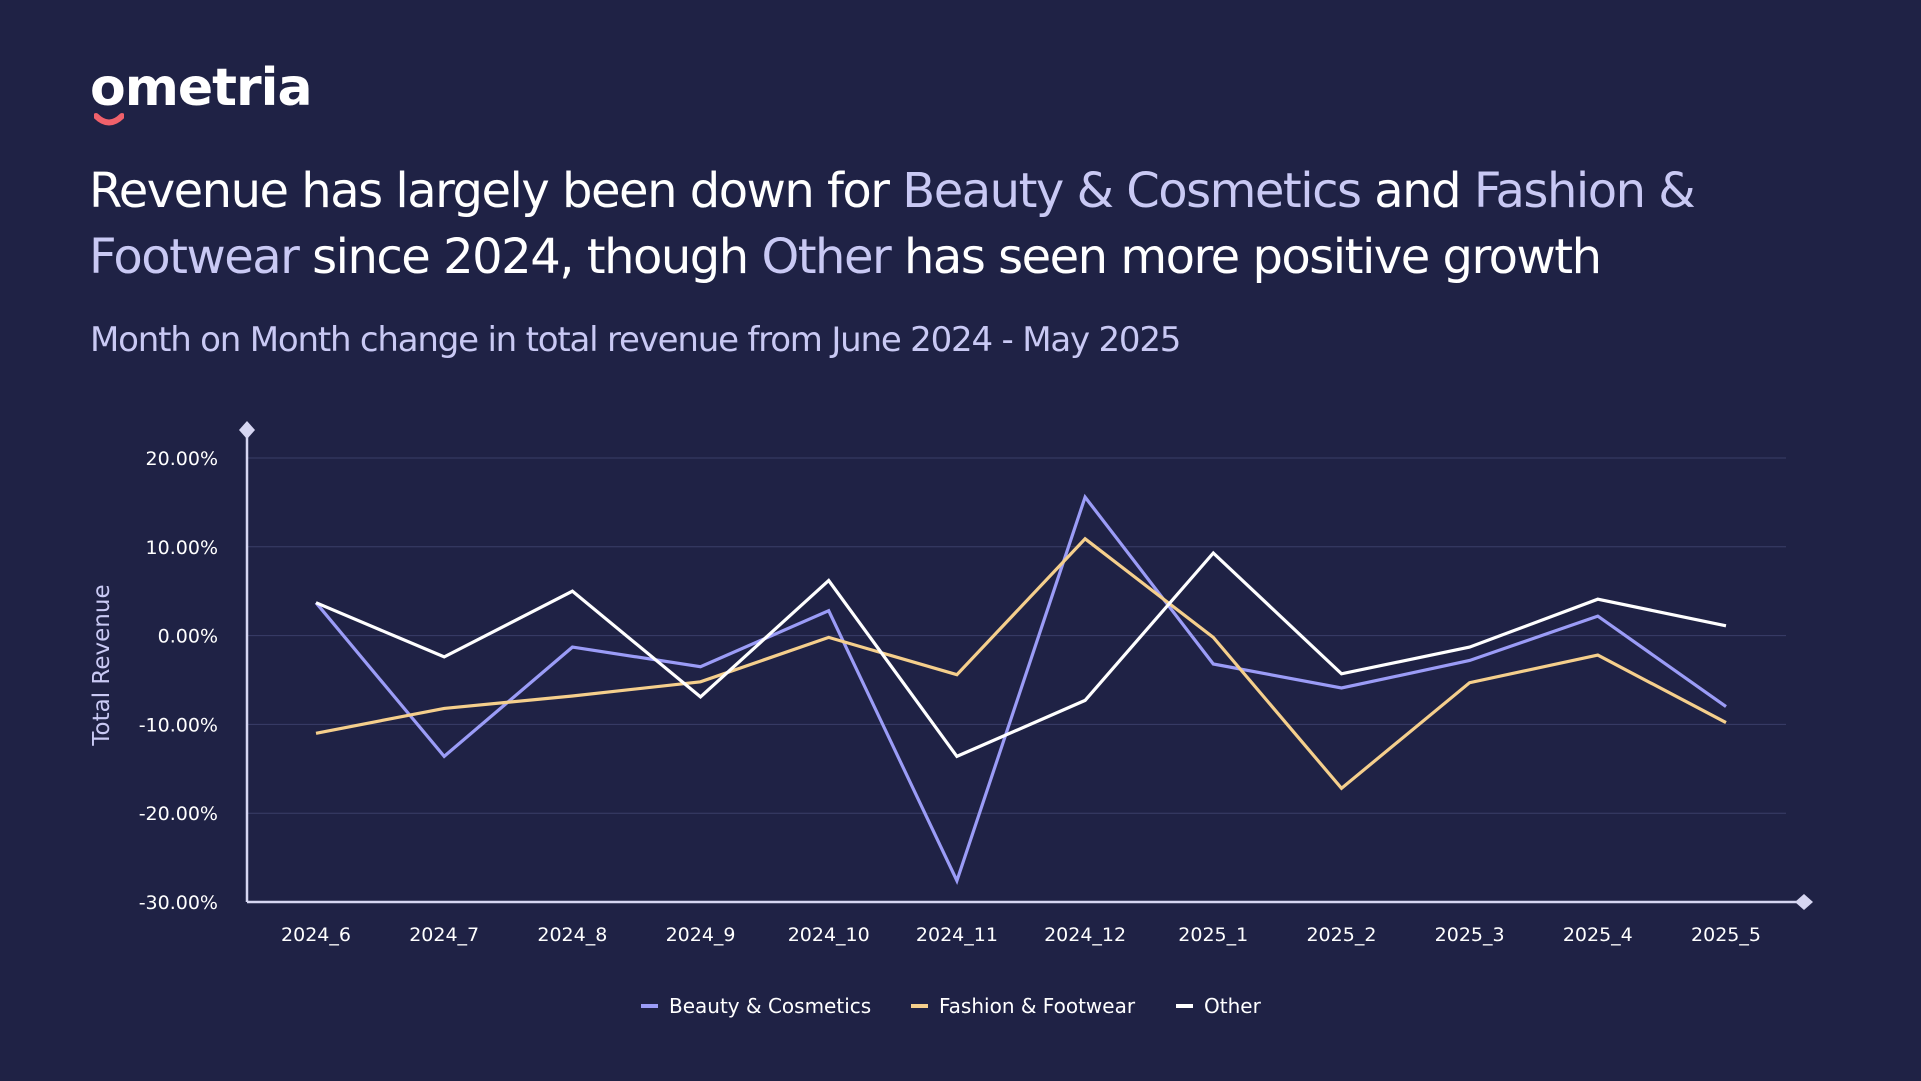 This screenshot has height=1081, width=1921. I want to click on headline-highlight-other: Other, so click(826, 257).